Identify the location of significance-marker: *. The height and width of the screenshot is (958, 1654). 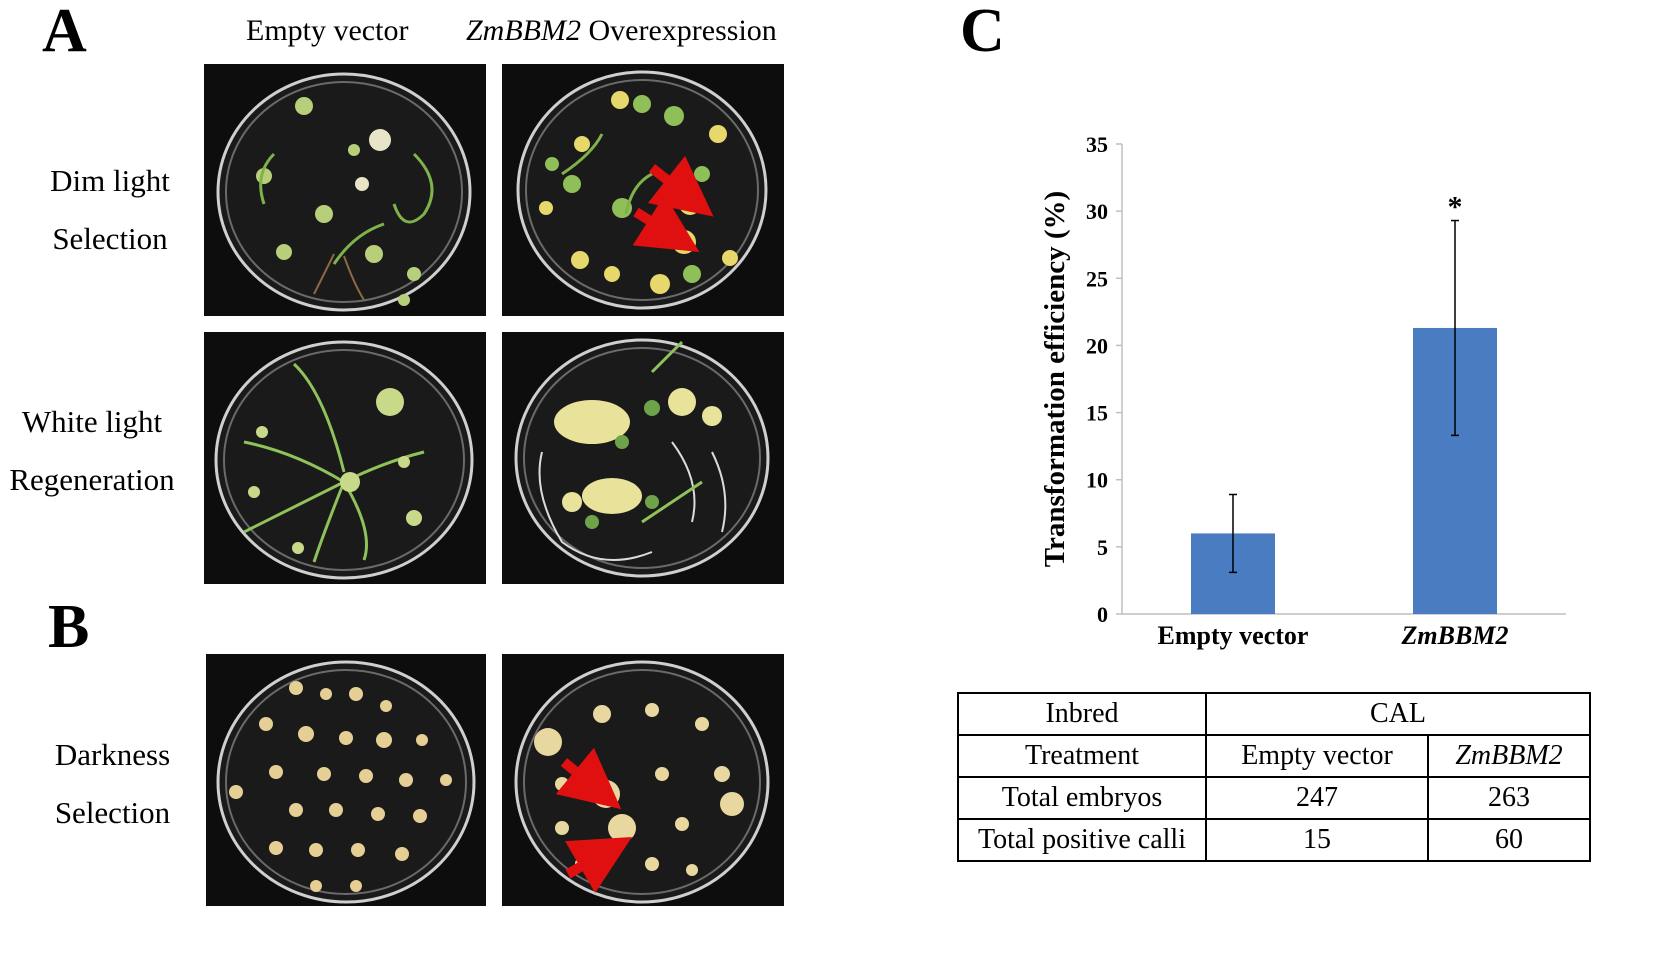
(1455, 207).